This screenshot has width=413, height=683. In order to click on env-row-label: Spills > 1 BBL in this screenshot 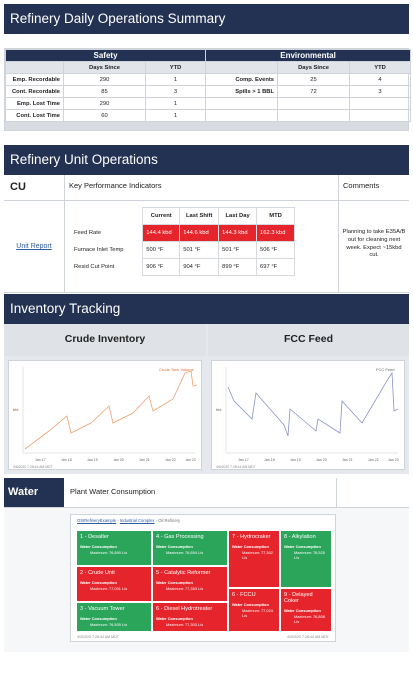, I will do `click(242, 91)`.